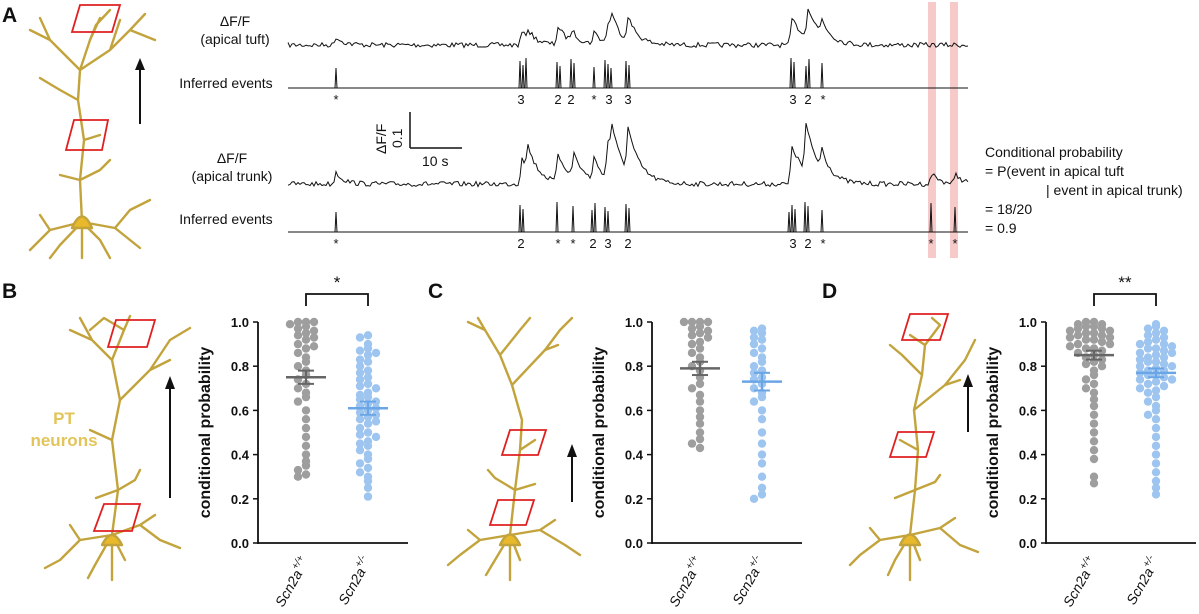 Image resolution: width=1199 pixels, height=614 pixels. Describe the element at coordinates (1028, 410) in the screenshot. I see `y-tick-label: 0.6` at that location.